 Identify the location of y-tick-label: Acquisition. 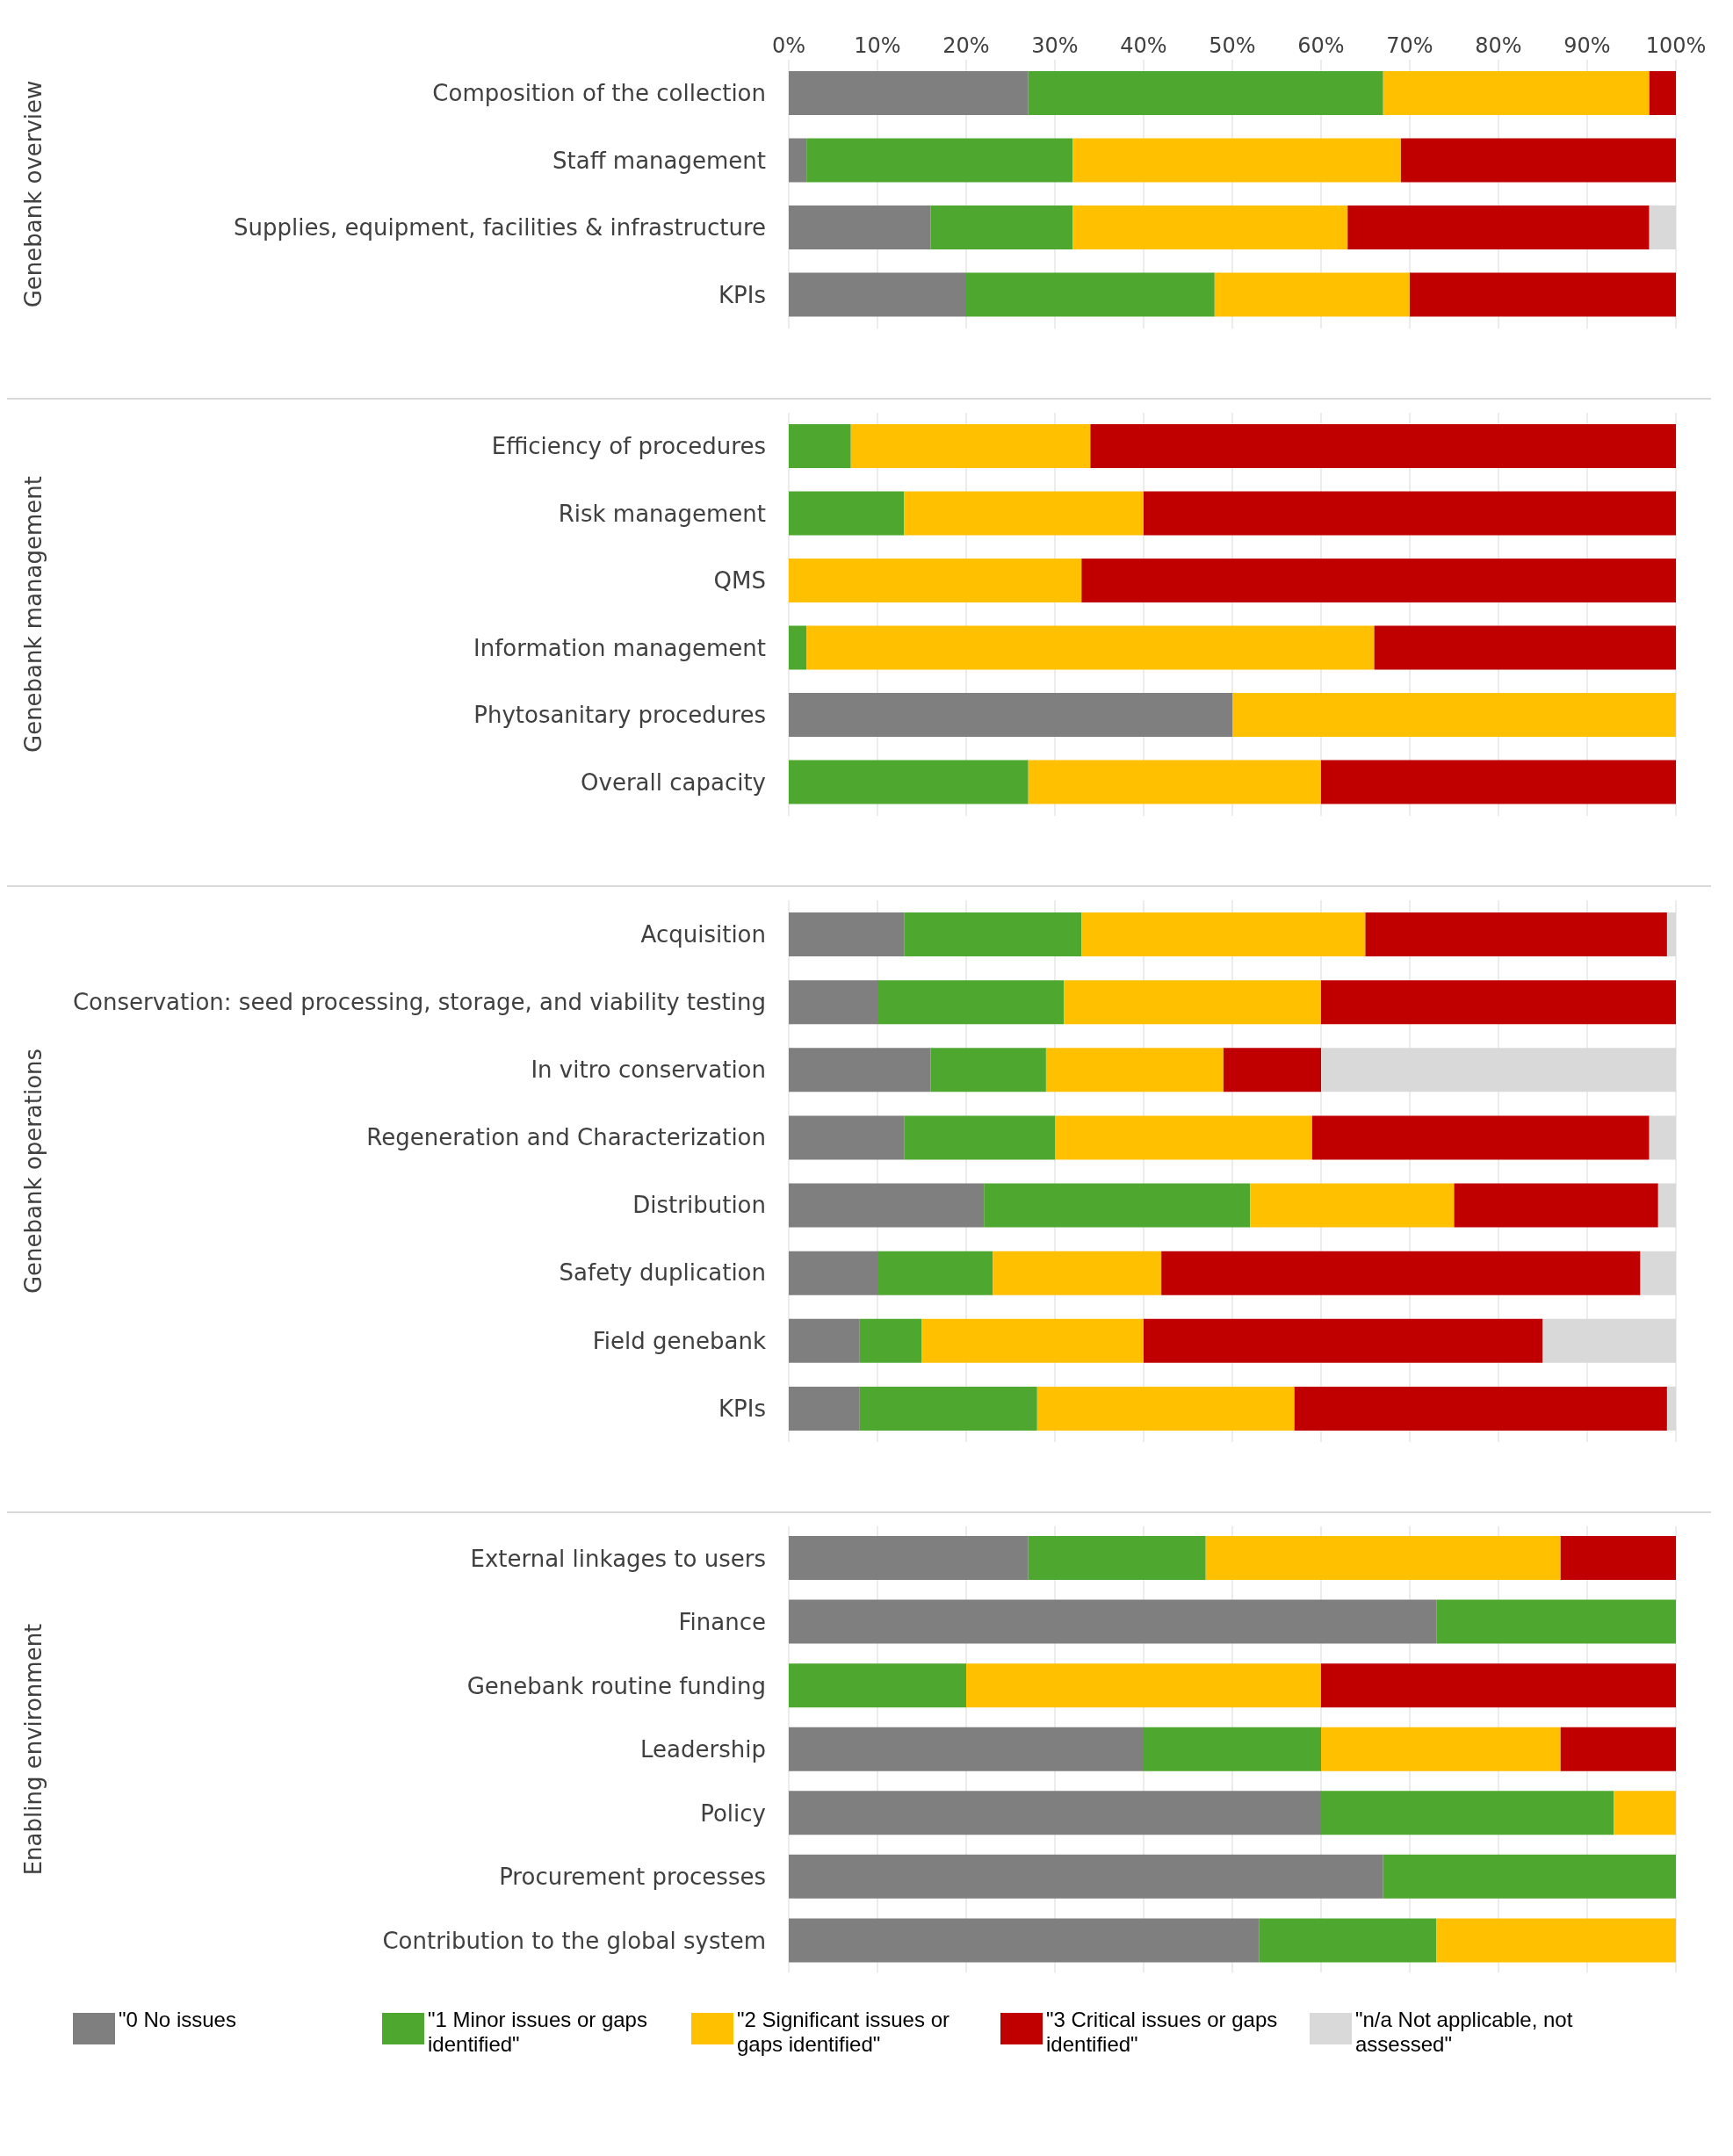
(703, 934).